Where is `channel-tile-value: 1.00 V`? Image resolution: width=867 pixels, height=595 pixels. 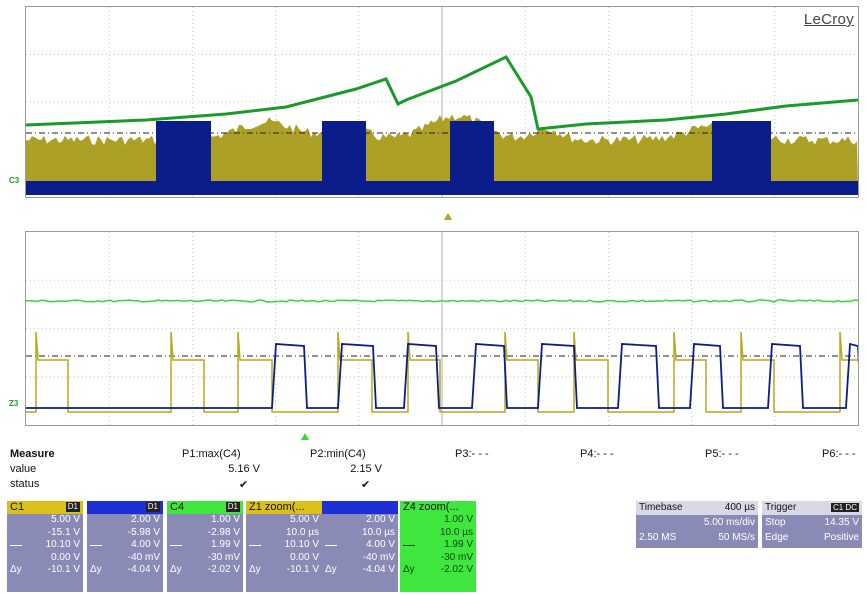 channel-tile-value: 1.00 V is located at coordinates (225, 519).